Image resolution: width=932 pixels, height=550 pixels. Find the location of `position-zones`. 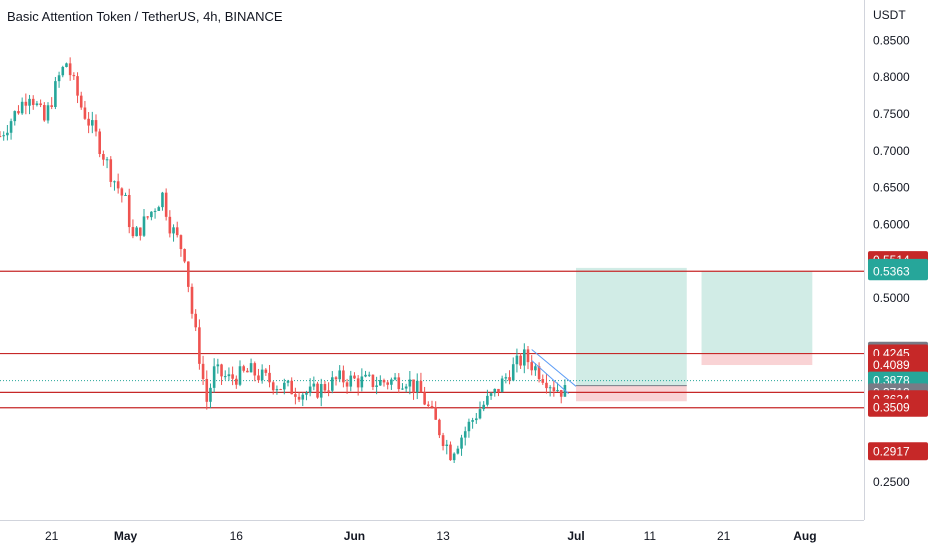

position-zones is located at coordinates (694, 334).